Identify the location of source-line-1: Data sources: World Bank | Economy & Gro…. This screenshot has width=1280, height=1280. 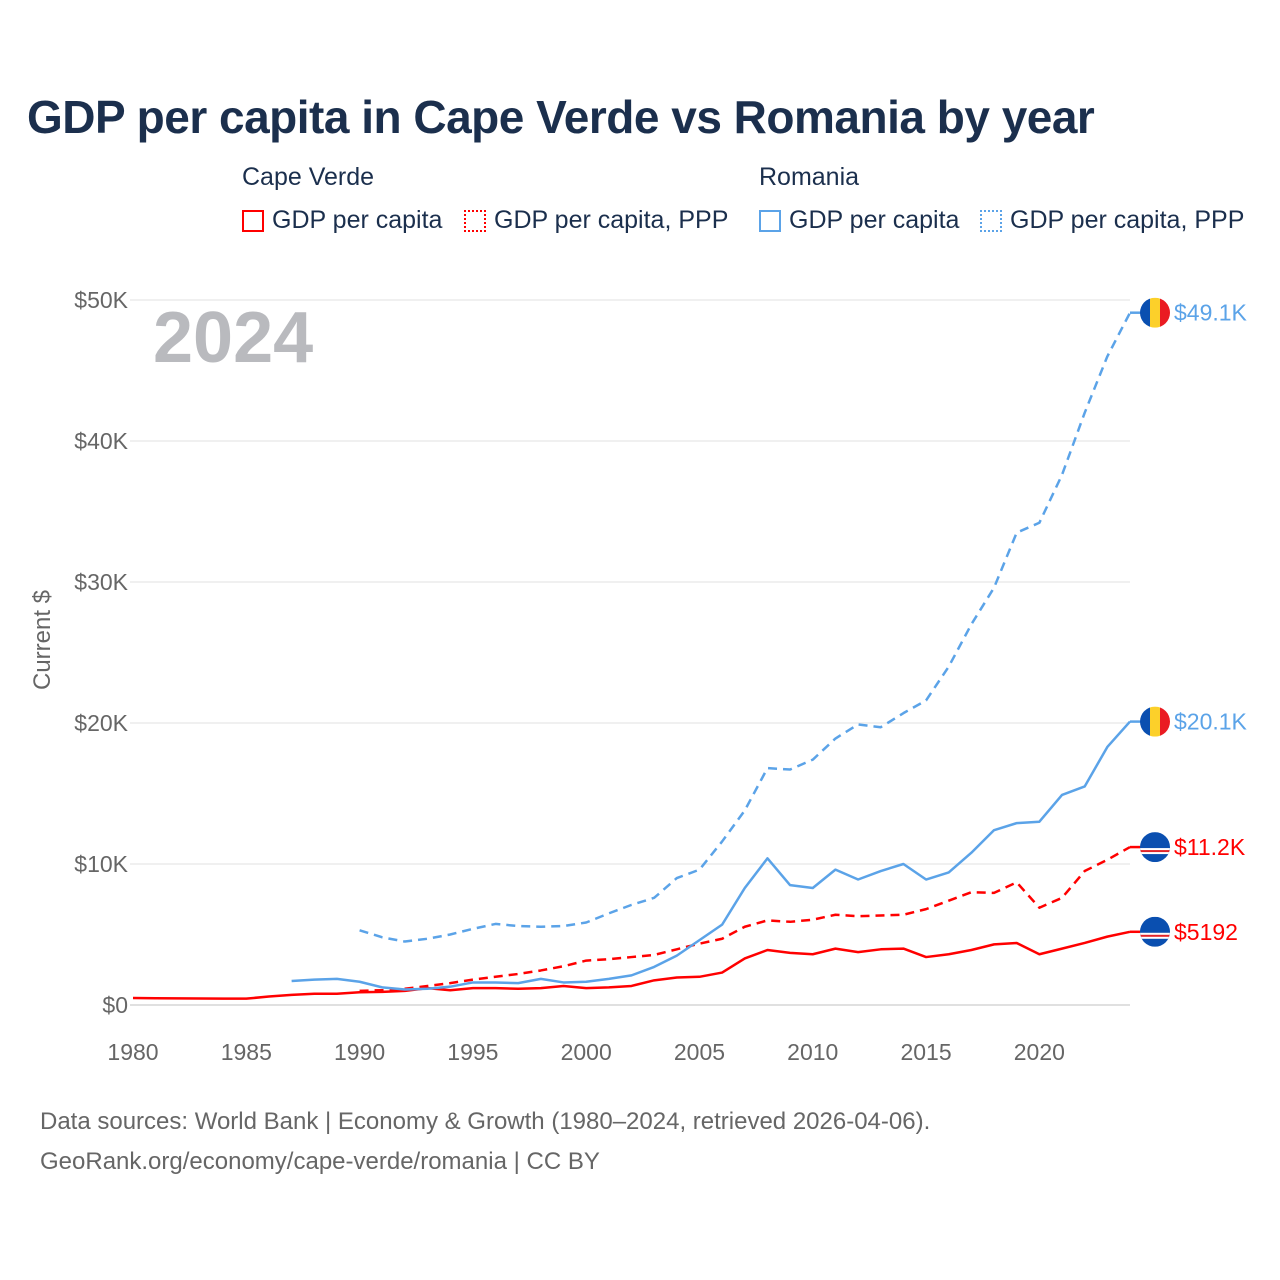
(485, 1121).